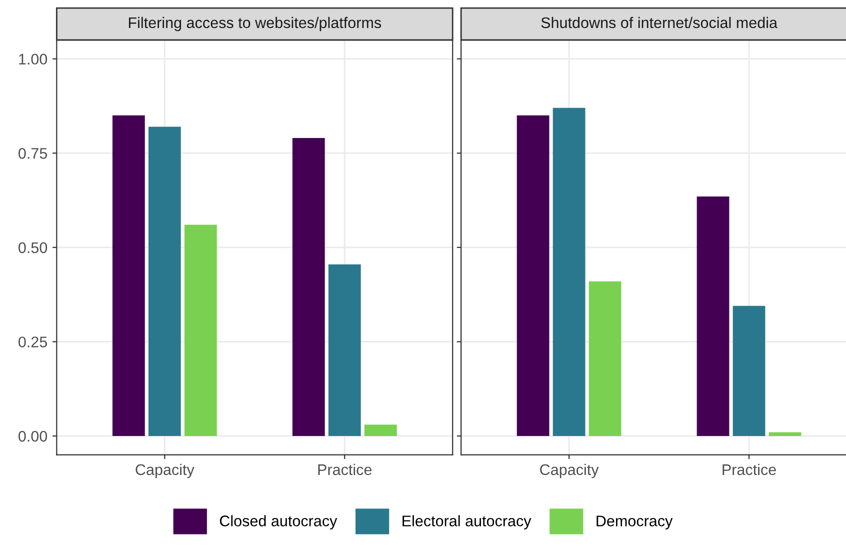  Describe the element at coordinates (279, 522) in the screenshot. I see `legend-label: Closed autocracy` at that location.